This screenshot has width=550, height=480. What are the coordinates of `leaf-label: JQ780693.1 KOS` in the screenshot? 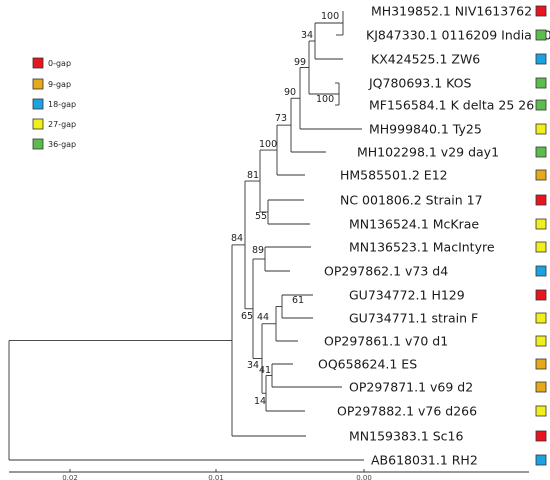 It's located at (419, 83).